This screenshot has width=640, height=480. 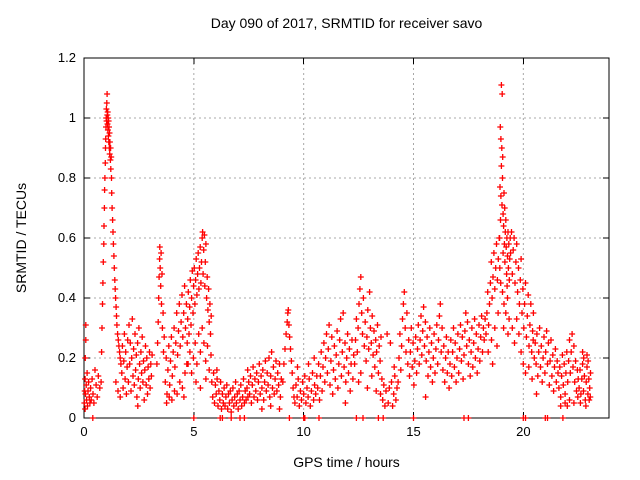 I want to click on svg-text: 1, so click(x=72, y=117).